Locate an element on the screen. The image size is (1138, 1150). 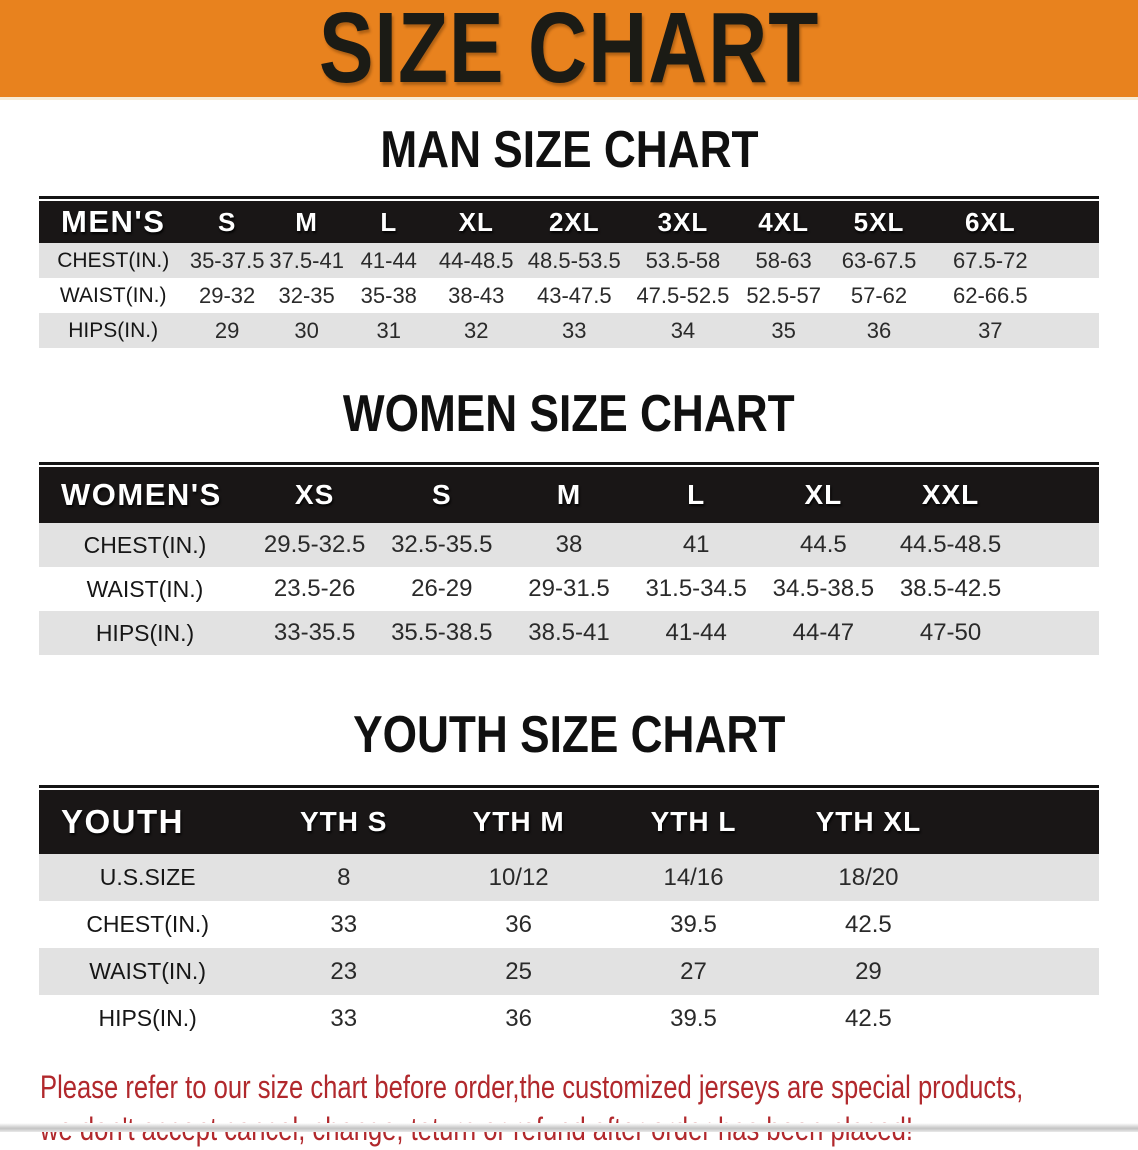
size-column-header: XL is located at coordinates (823, 495).